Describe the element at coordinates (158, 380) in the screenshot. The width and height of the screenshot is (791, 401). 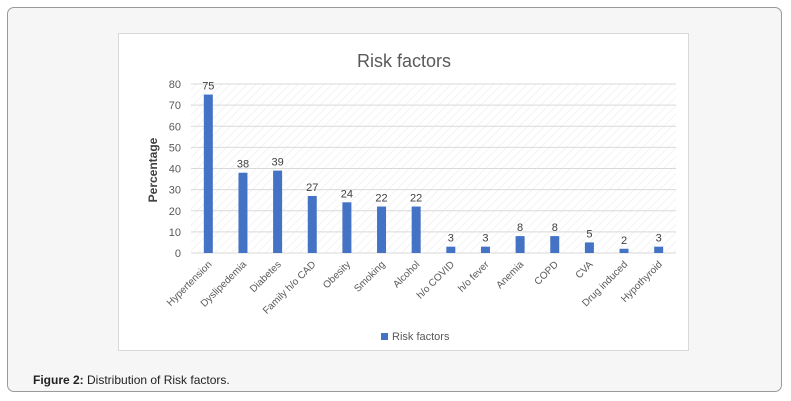
I see `caption-text: Distribution of Risk factors.` at that location.